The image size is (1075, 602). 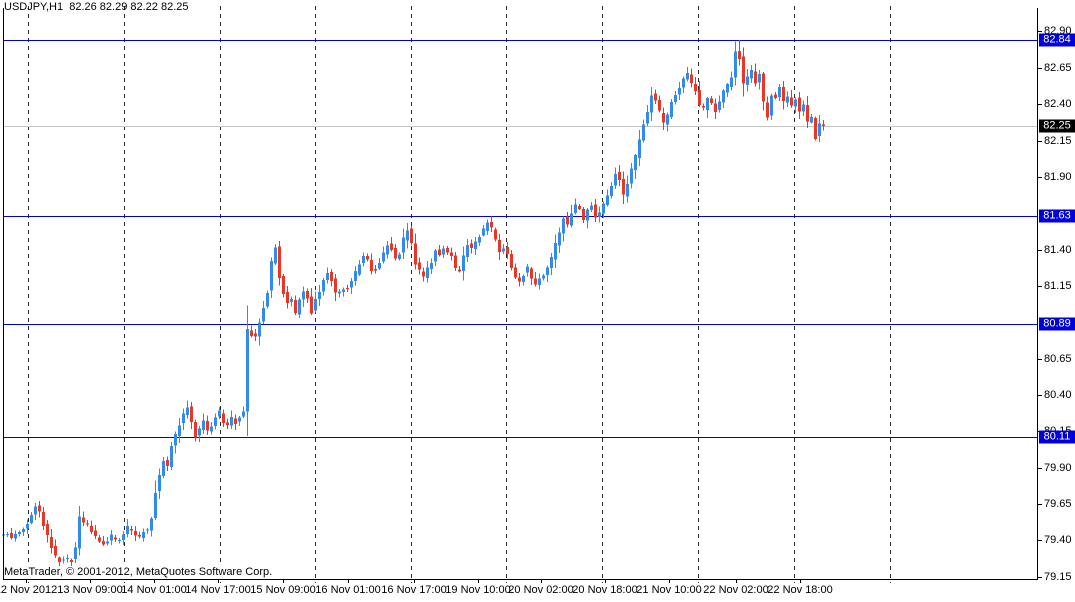 I want to click on price-level-marker: 82.84, so click(x=1057, y=40).